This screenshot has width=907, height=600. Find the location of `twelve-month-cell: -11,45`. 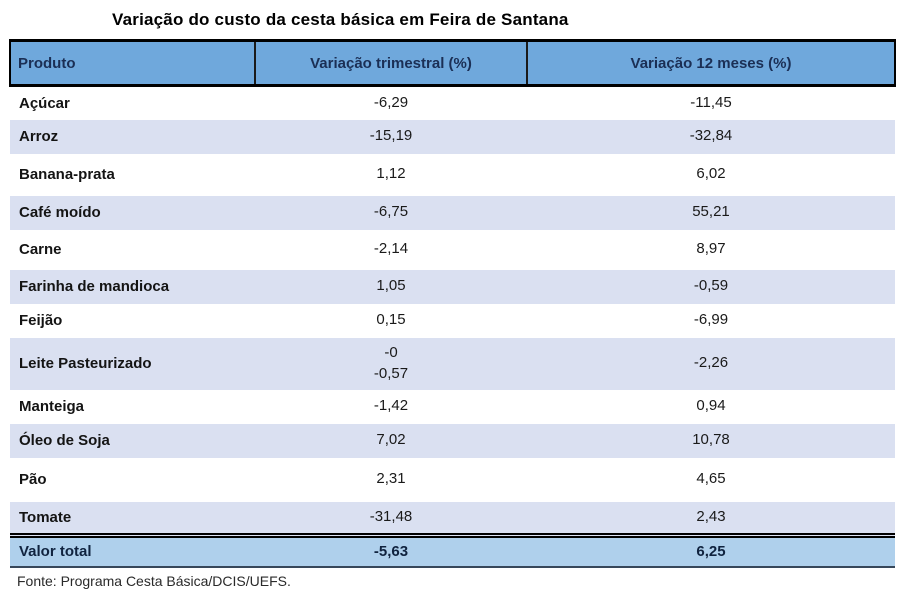

twelve-month-cell: -11,45 is located at coordinates (711, 103).